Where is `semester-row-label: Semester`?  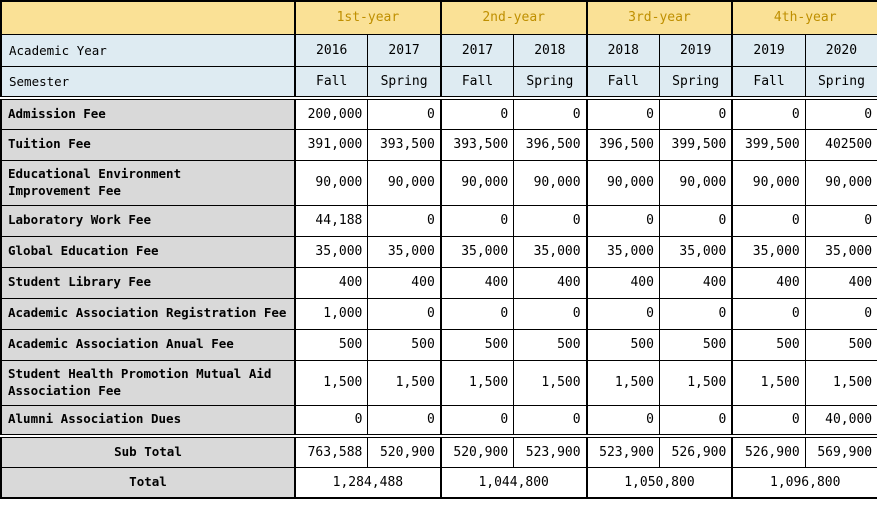 semester-row-label: Semester is located at coordinates (148, 82).